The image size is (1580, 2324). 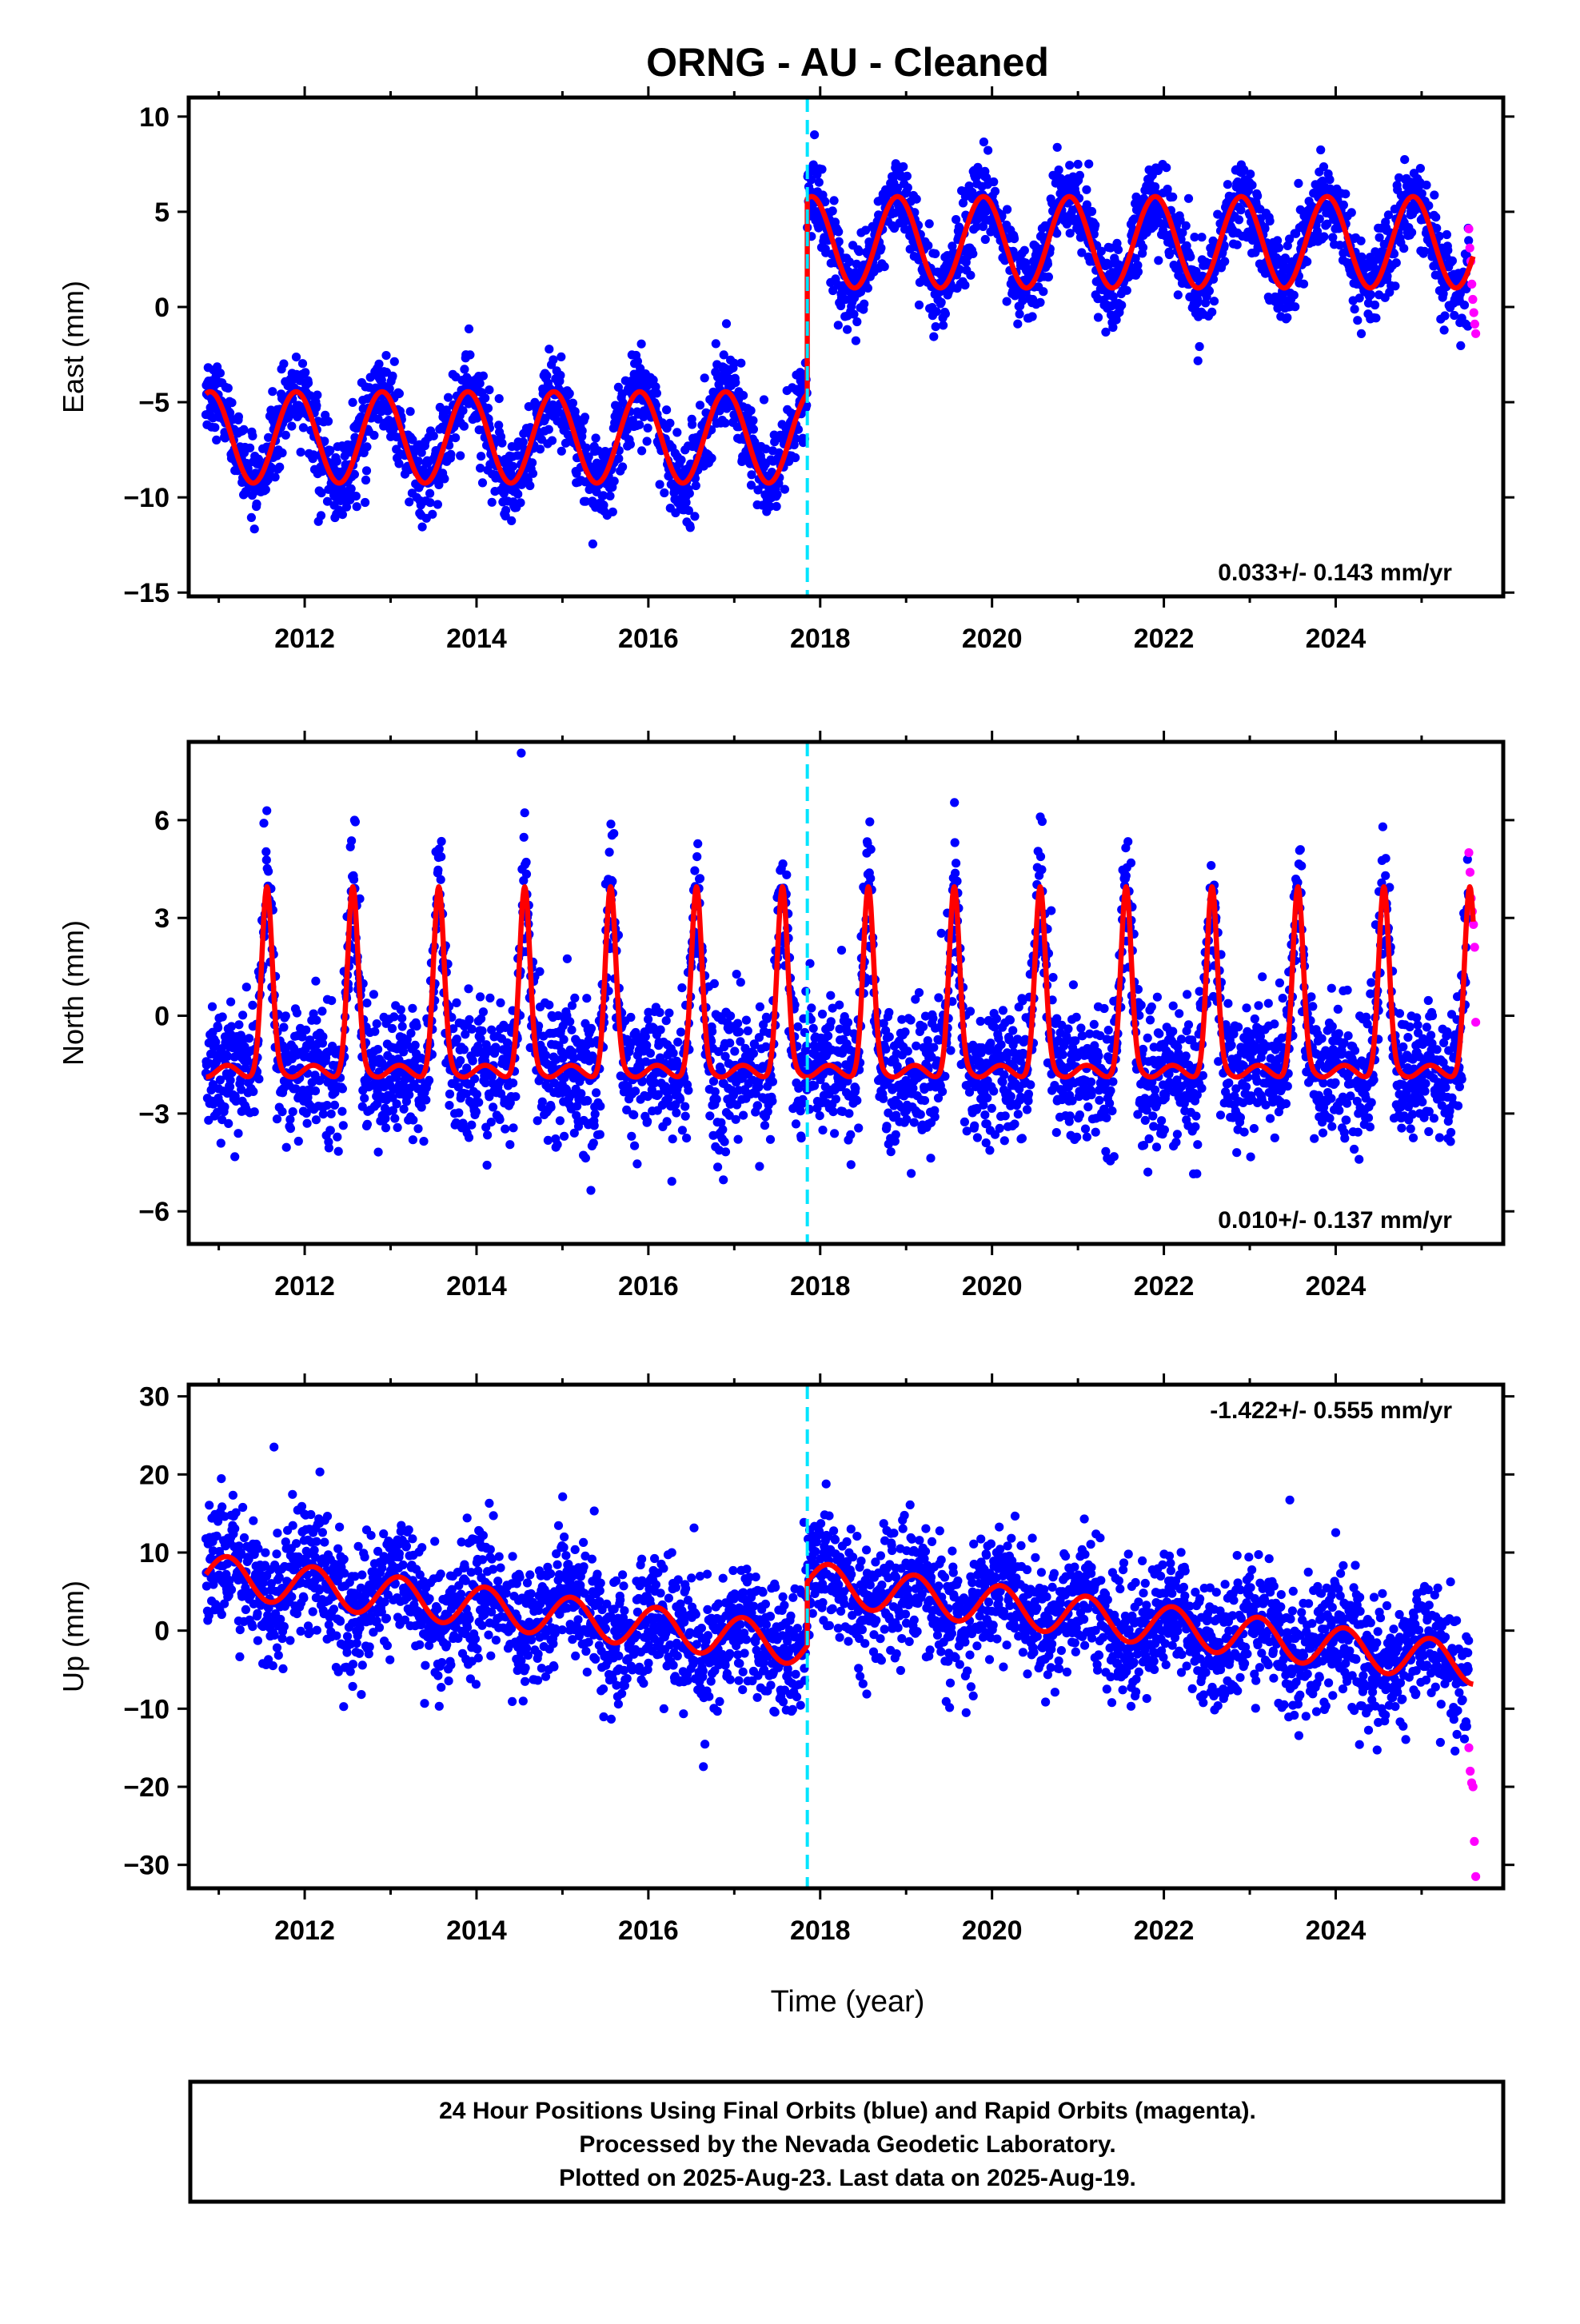 What do you see at coordinates (154, 403) in the screenshot?
I see `y-tick-label: −5` at bounding box center [154, 403].